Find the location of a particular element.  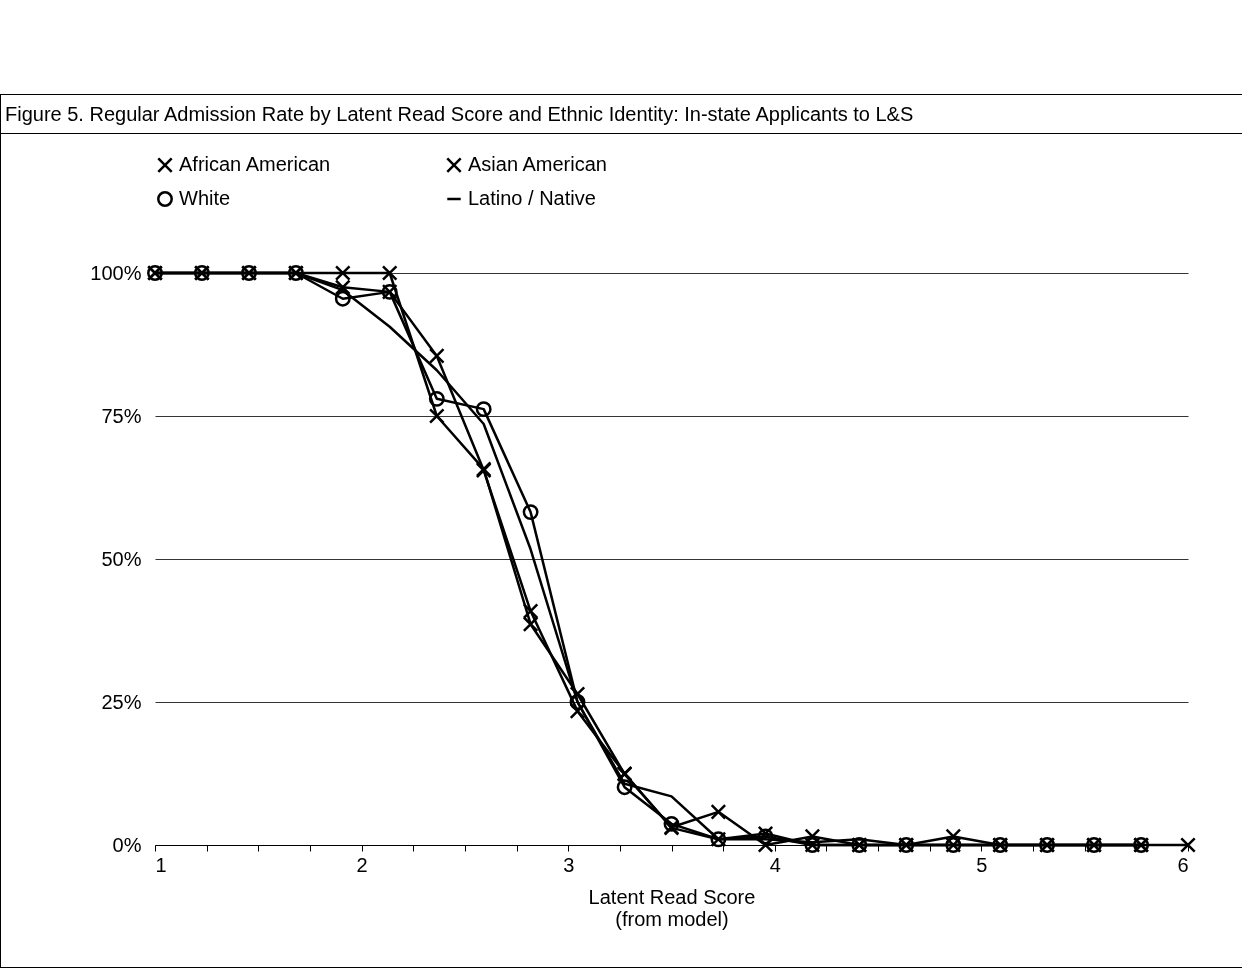

x-tick-label: 2 is located at coordinates (362, 864).